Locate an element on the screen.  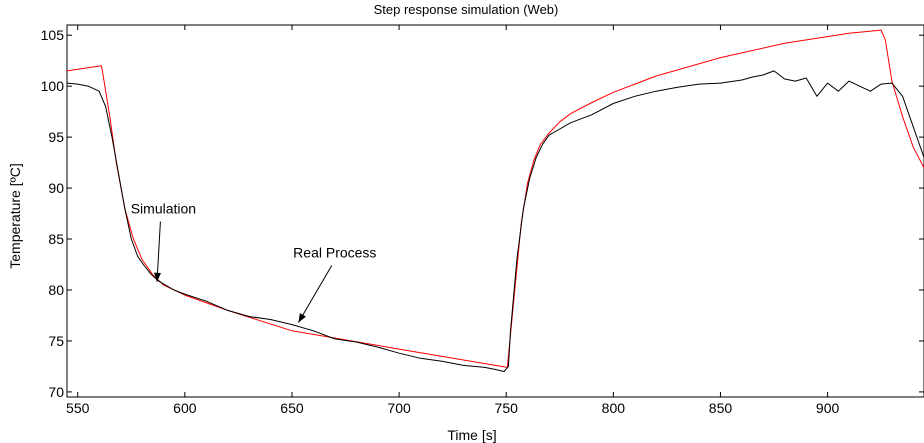
annotation-label: Real Process is located at coordinates (334, 252).